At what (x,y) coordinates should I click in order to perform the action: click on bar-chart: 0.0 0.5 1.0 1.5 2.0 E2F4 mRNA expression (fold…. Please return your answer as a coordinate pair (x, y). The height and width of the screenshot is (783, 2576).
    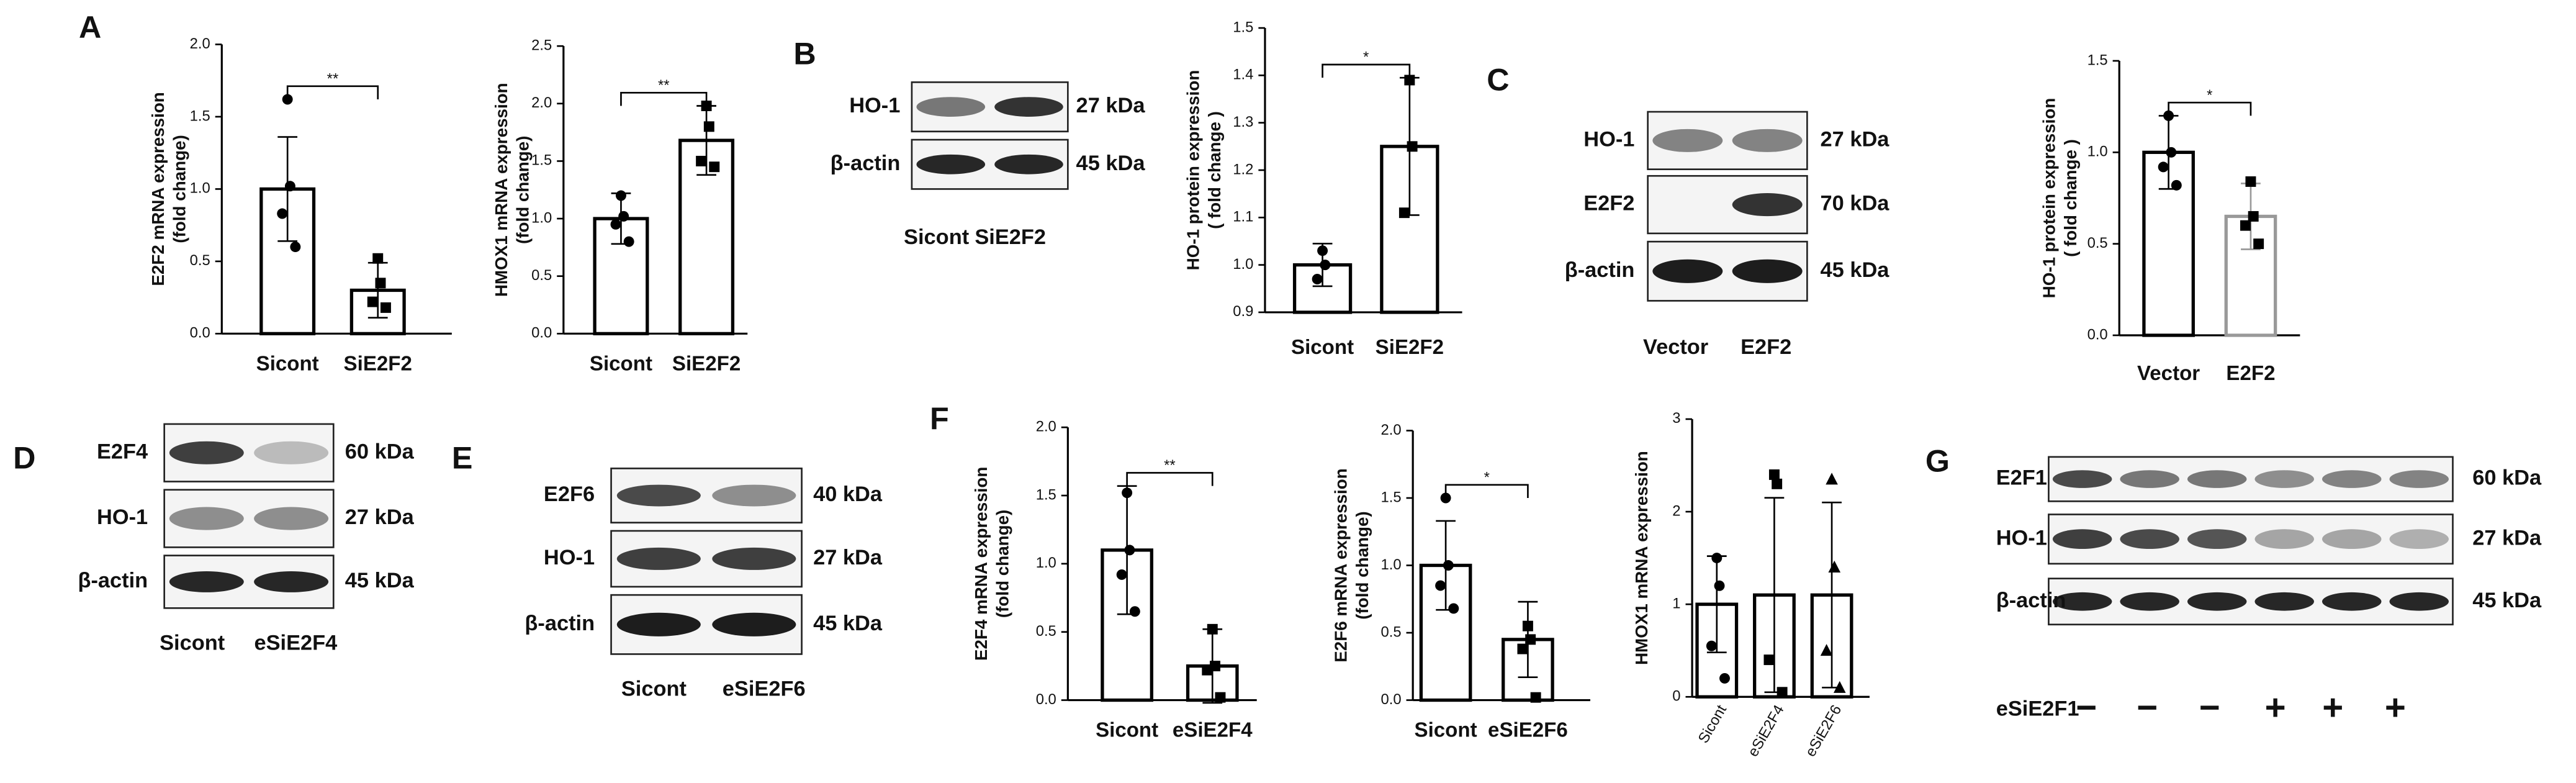
    Looking at the image, I should click on (1114, 580).